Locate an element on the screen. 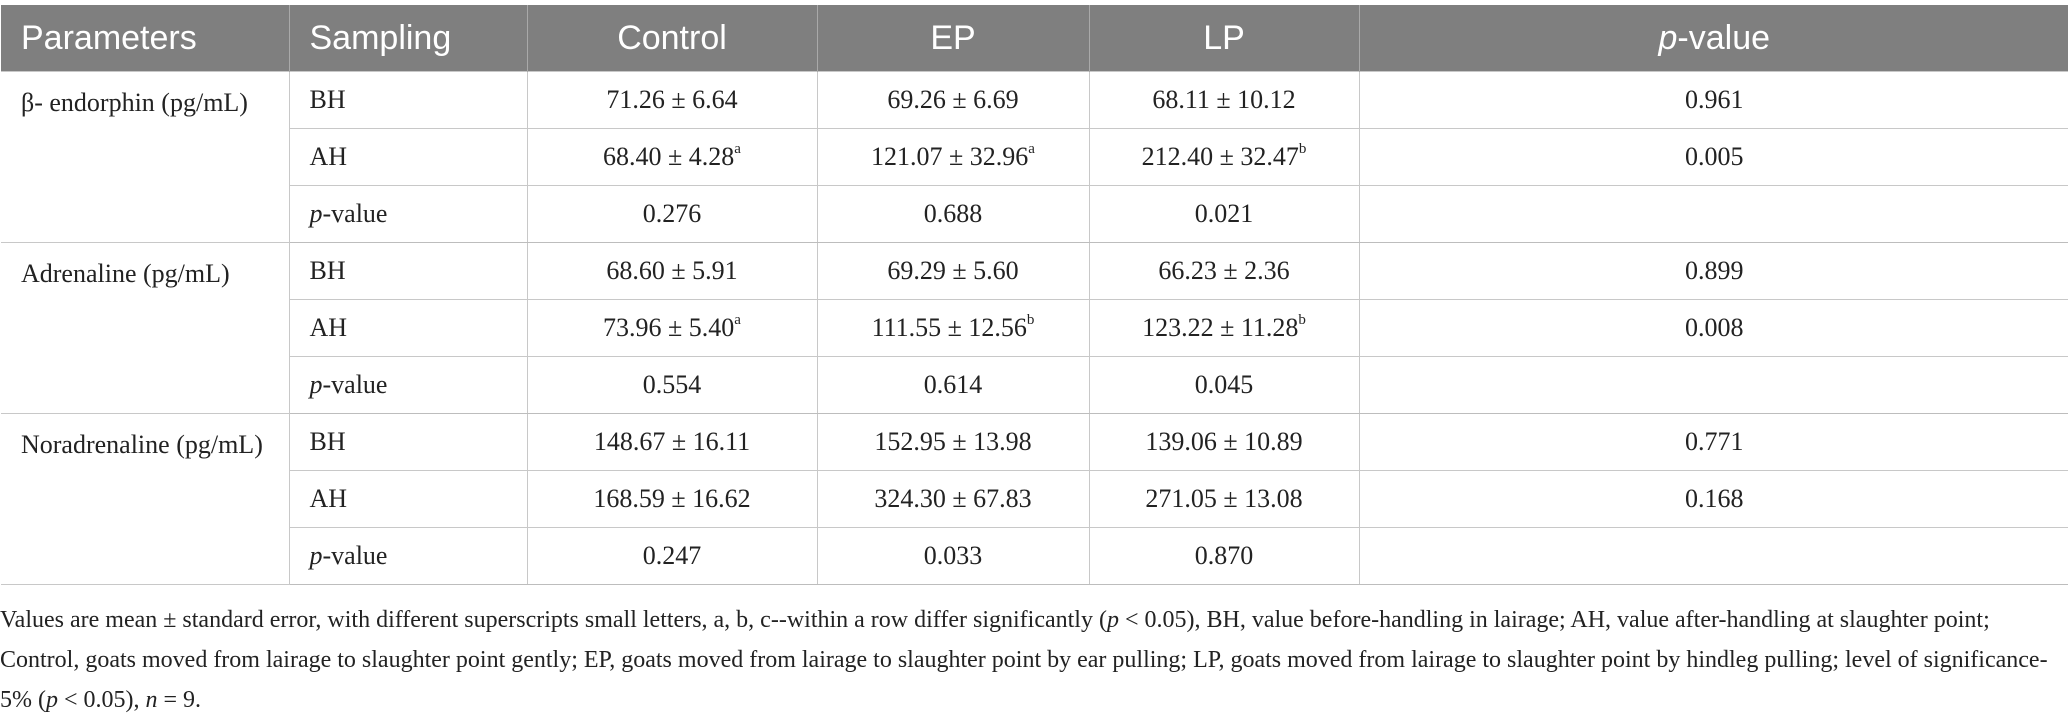 The image size is (2068, 720). lp-cell: 139.06 ± 10.89 is located at coordinates (1224, 442).